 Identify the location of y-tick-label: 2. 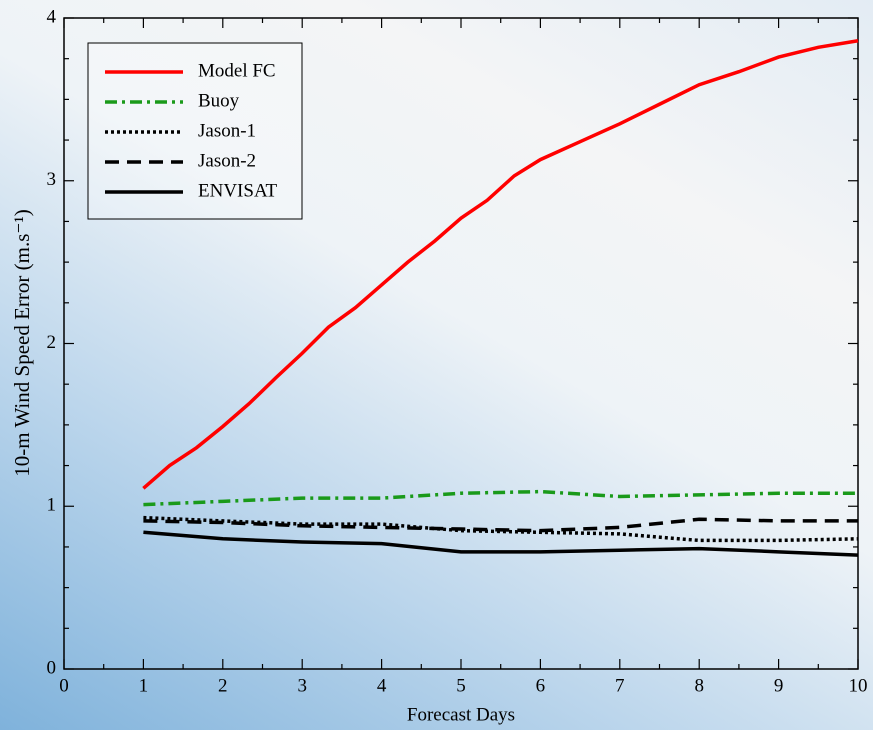
(52, 342).